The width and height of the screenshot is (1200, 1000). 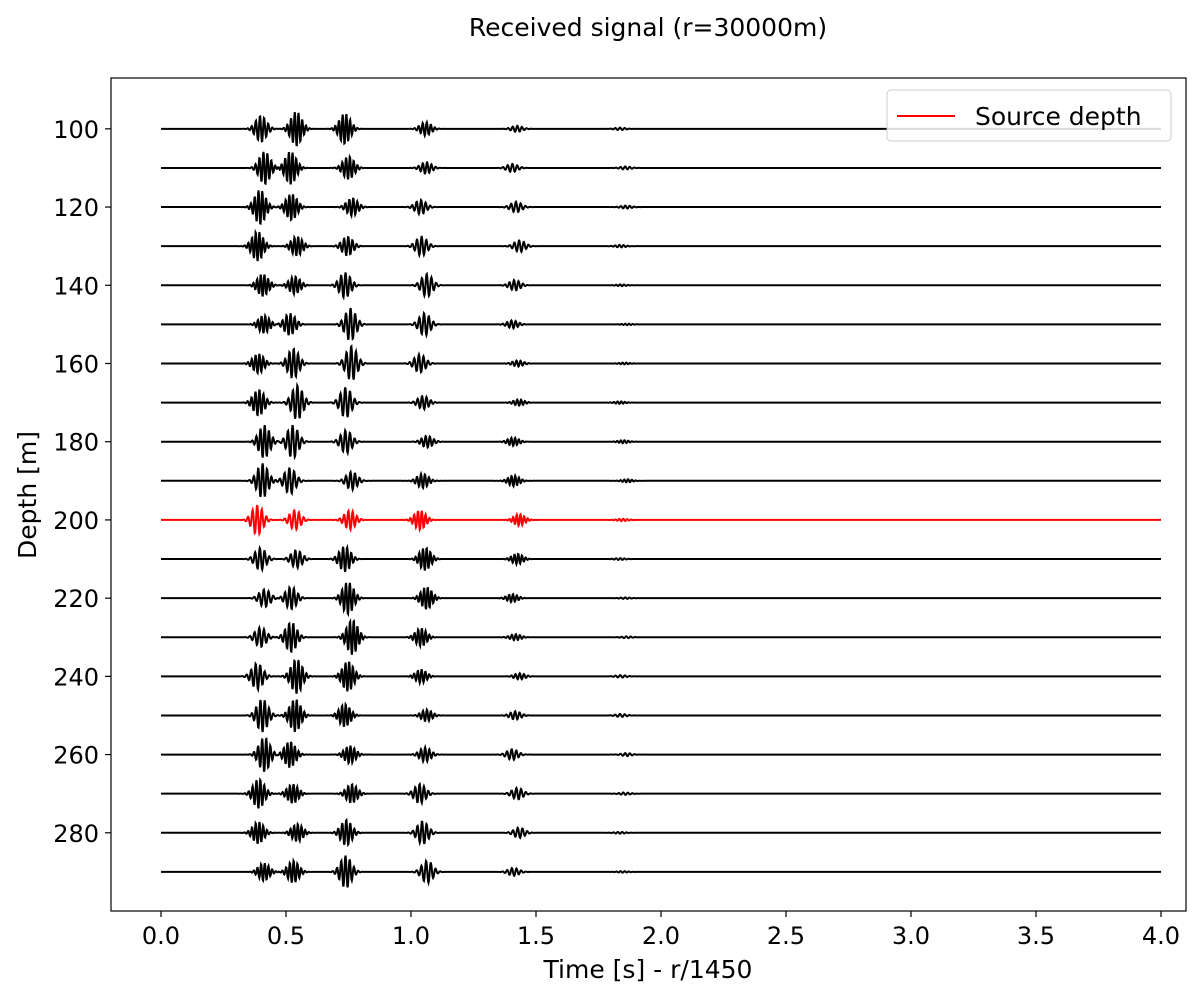 I want to click on y-tick-label: 240, so click(x=76, y=677).